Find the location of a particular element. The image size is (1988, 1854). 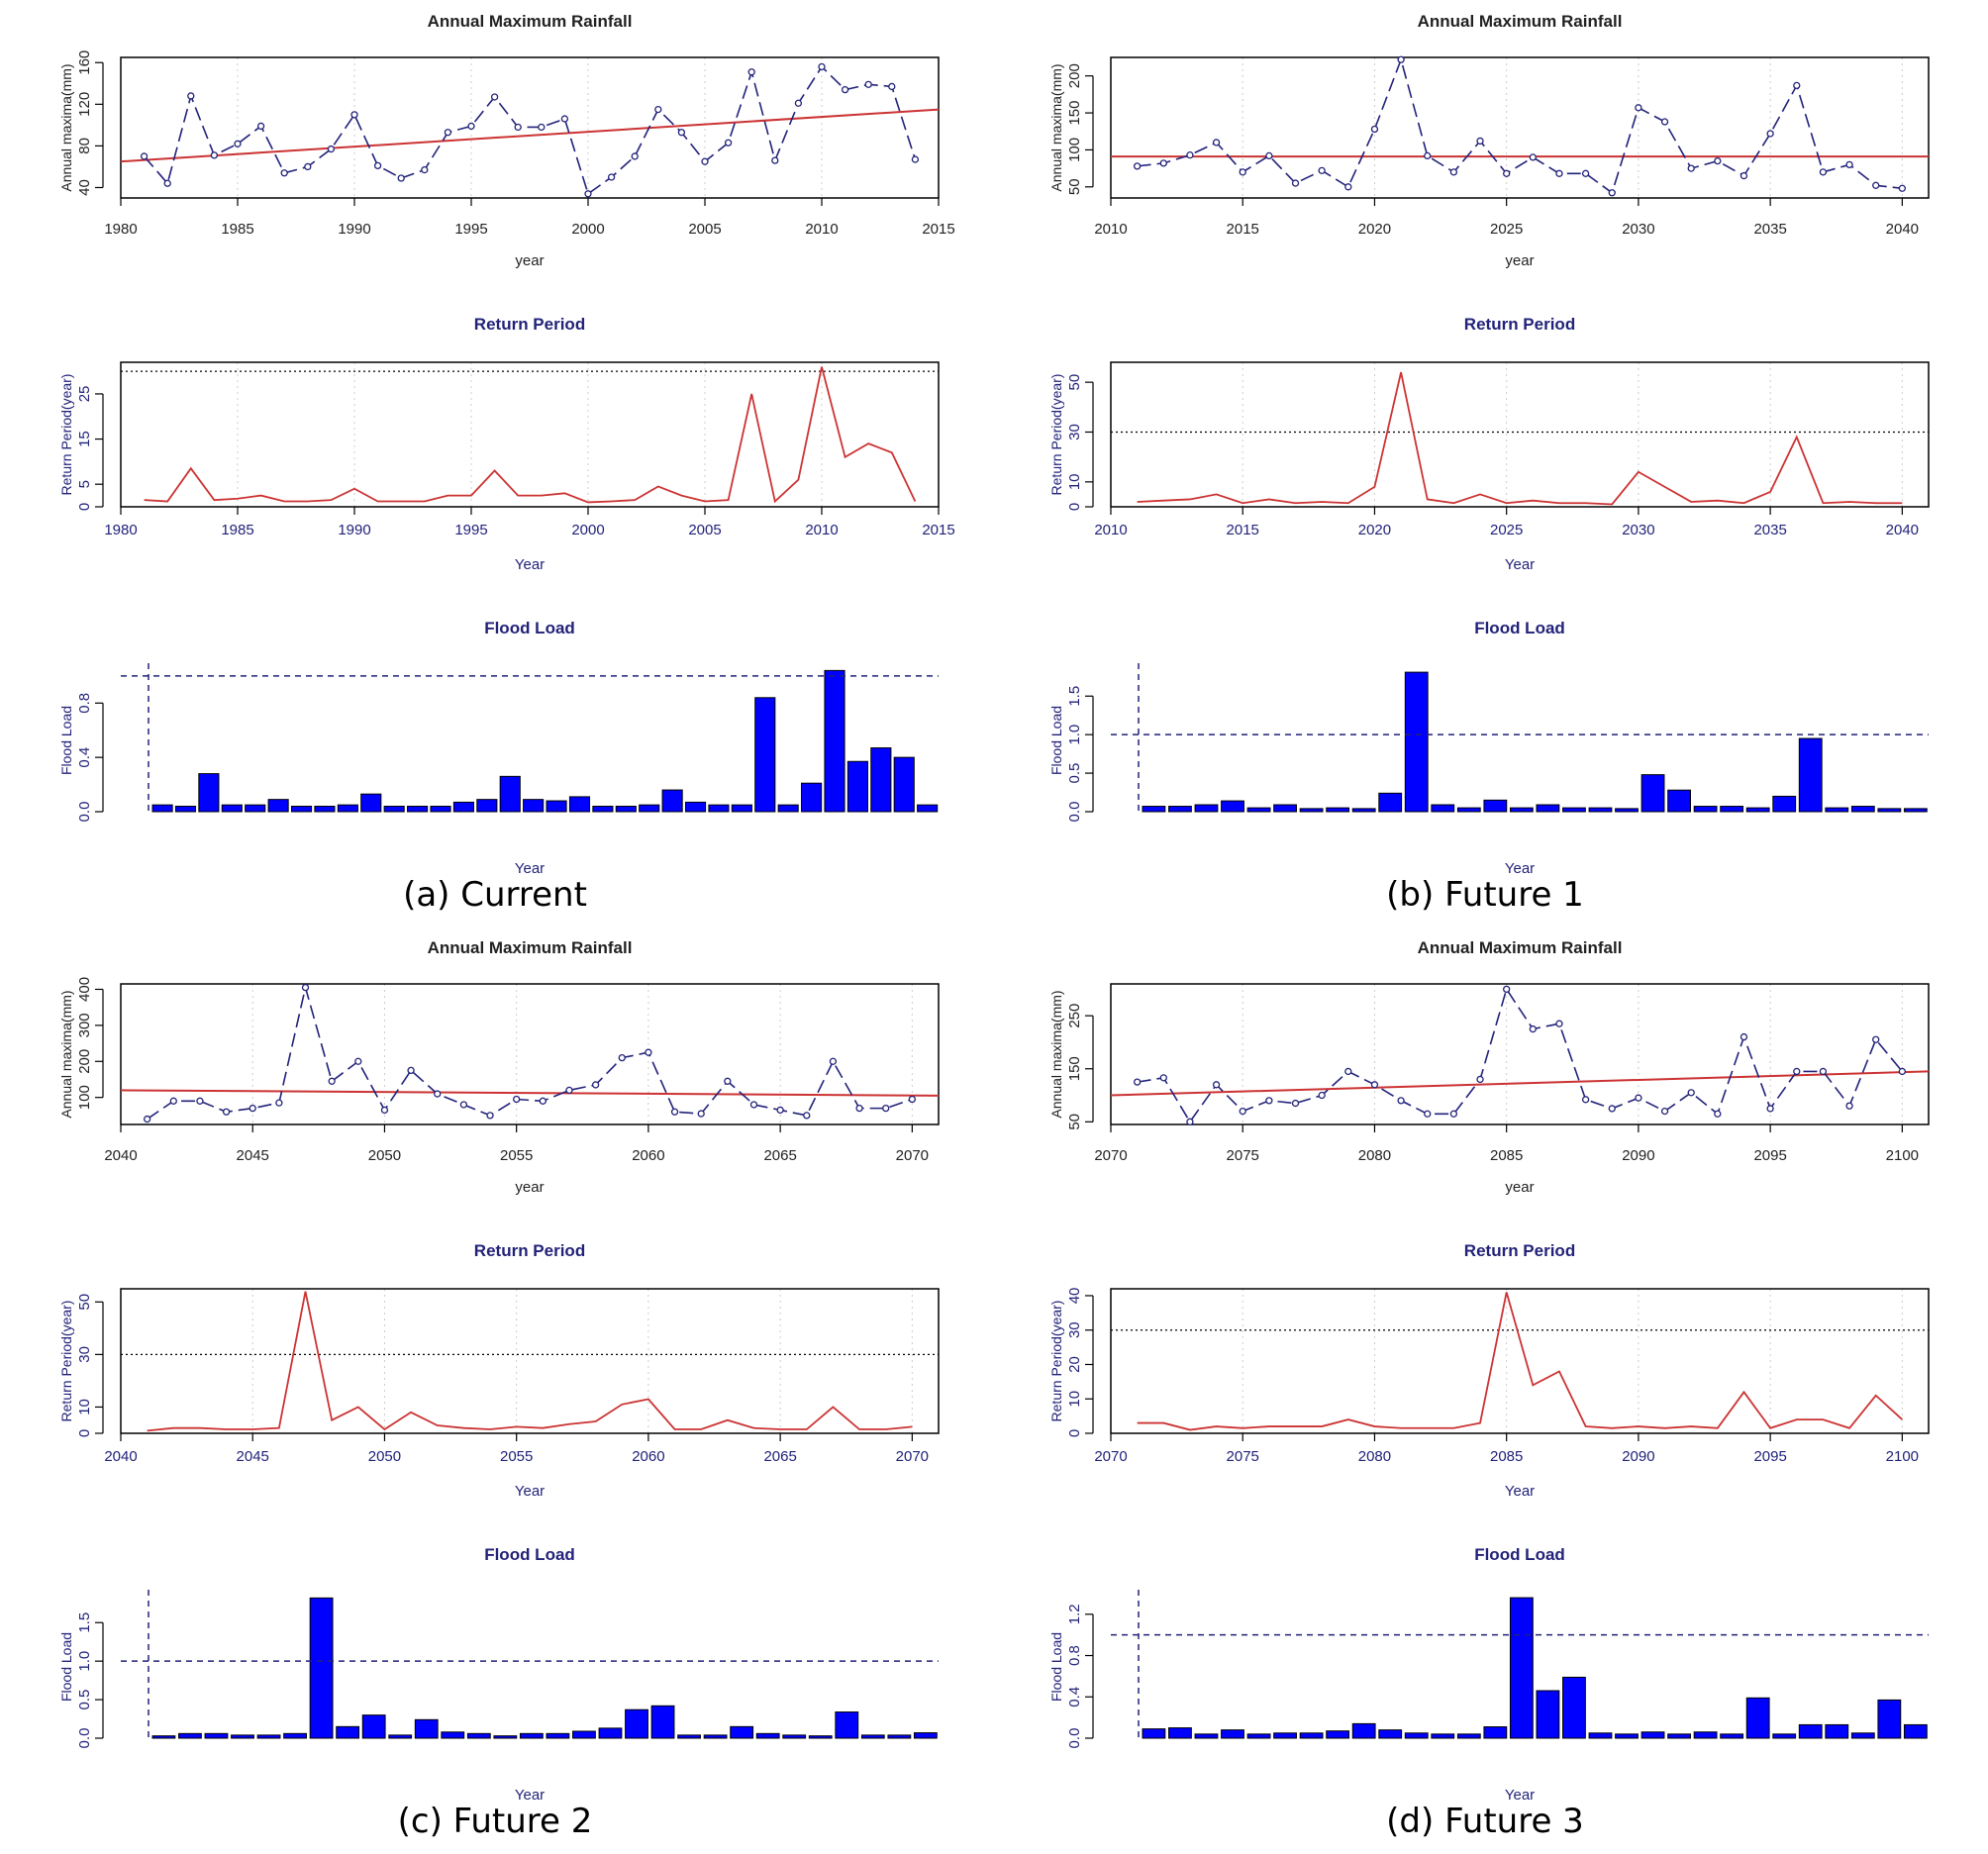

x-tick-label: 2015 is located at coordinates (1243, 229).